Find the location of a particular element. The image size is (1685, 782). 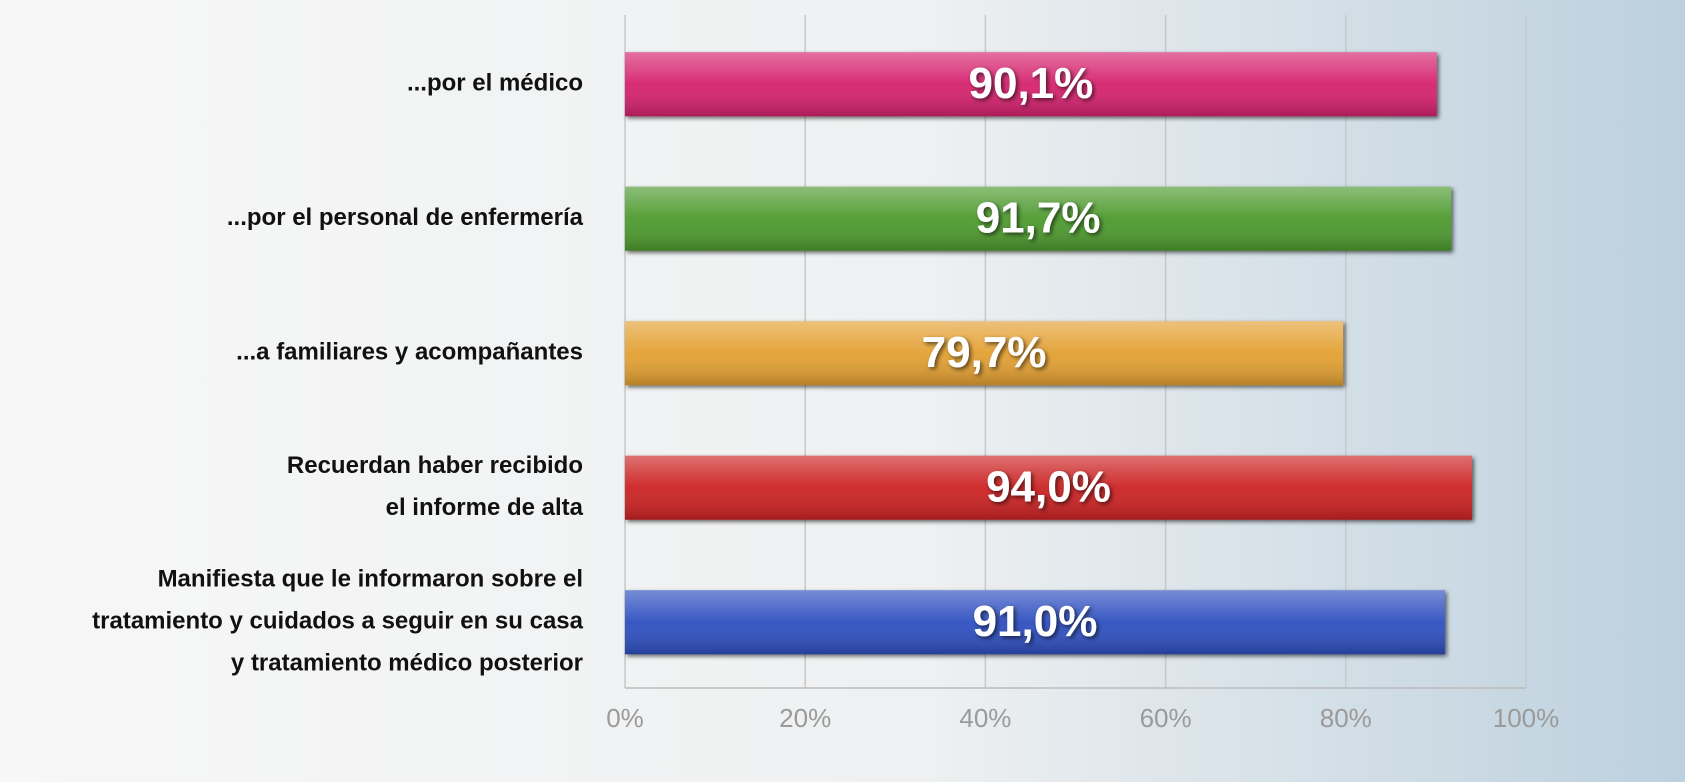

value-label: 79,7% is located at coordinates (984, 352).